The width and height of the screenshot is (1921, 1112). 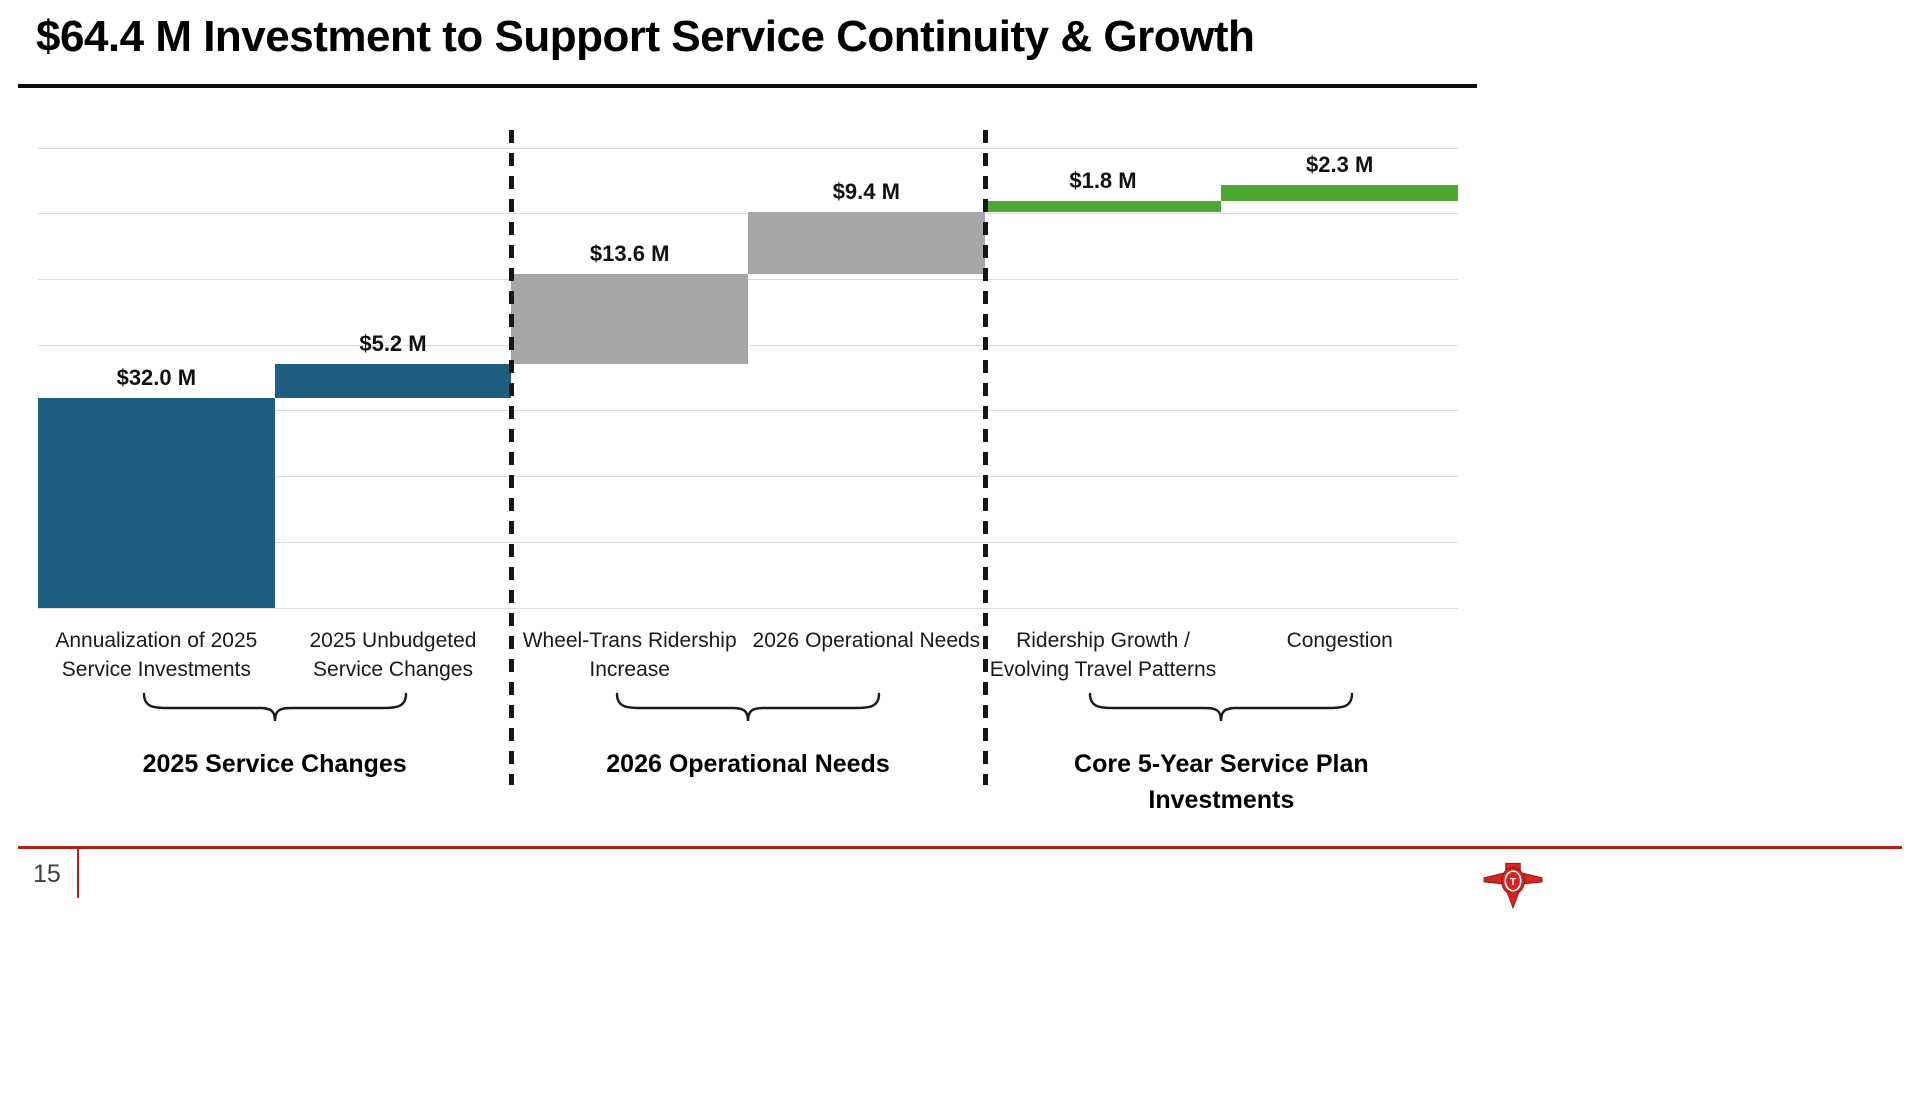 What do you see at coordinates (1513, 882) in the screenshot?
I see `svg-text: T` at bounding box center [1513, 882].